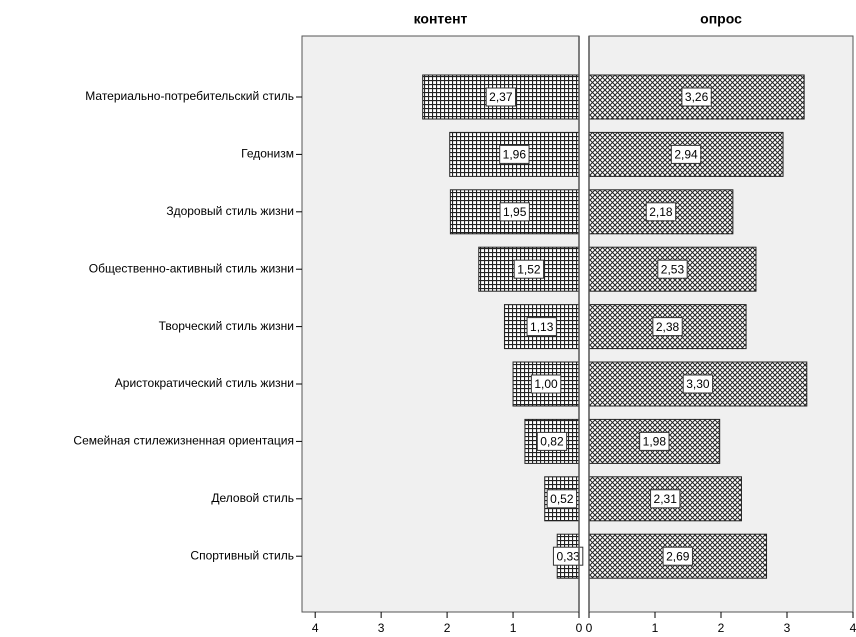 The height and width of the screenshot is (637, 856). What do you see at coordinates (721, 19) in the screenshot?
I see `panel-title: опрос` at bounding box center [721, 19].